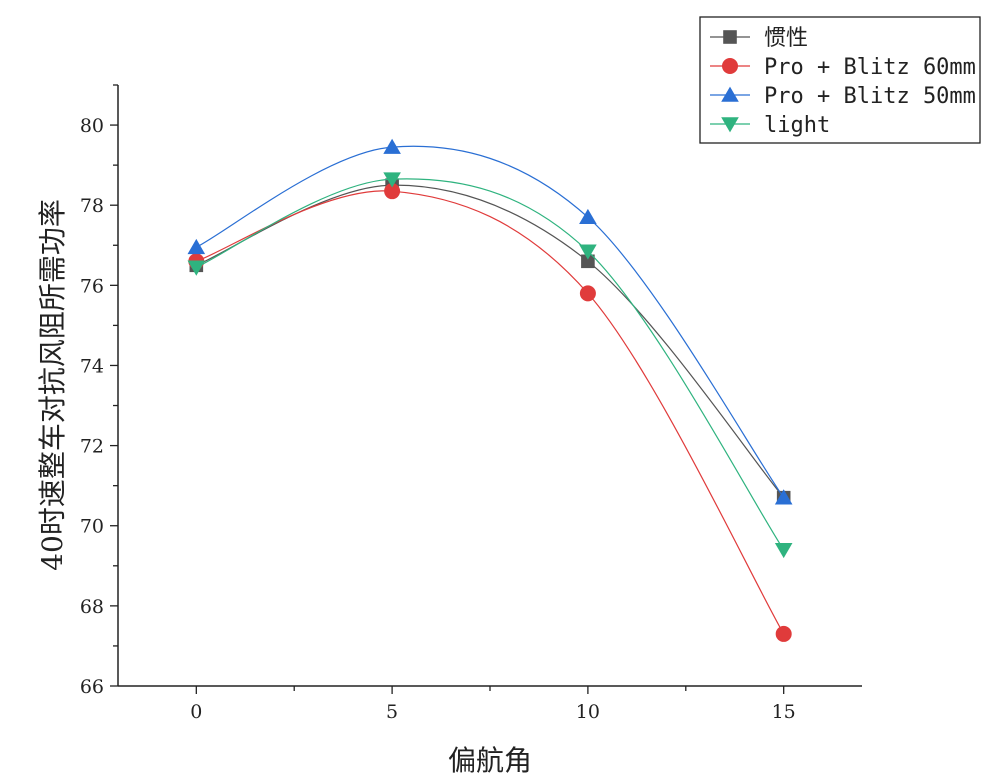 The height and width of the screenshot is (780, 1000). I want to click on y-tick-label: 74, so click(92, 366).